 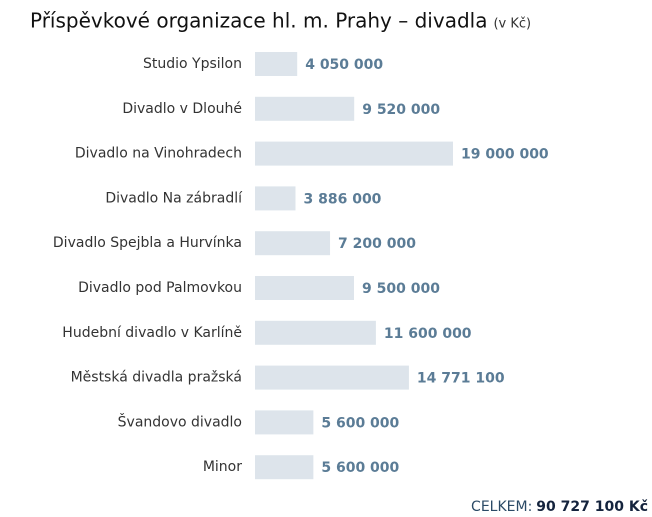 I want to click on value-label: 4 050 000, so click(x=344, y=65).